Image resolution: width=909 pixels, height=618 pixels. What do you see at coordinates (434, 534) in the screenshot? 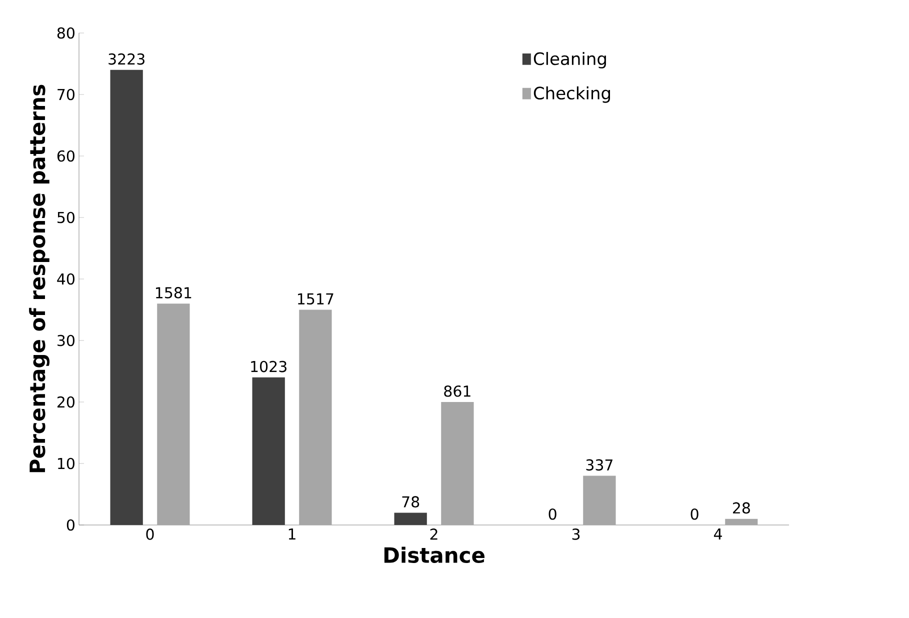
I see `x-tick-label: 2` at bounding box center [434, 534].